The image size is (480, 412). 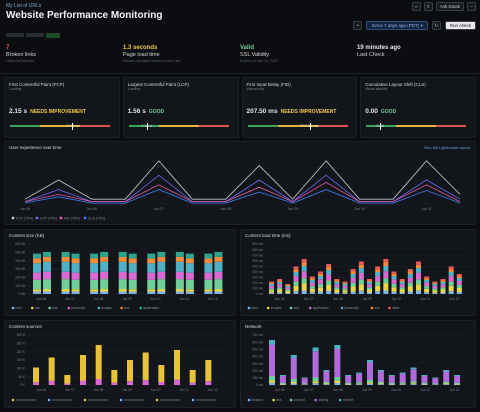 What do you see at coordinates (436, 25) in the screenshot?
I see `refresh-icon: ↻` at bounding box center [436, 25].